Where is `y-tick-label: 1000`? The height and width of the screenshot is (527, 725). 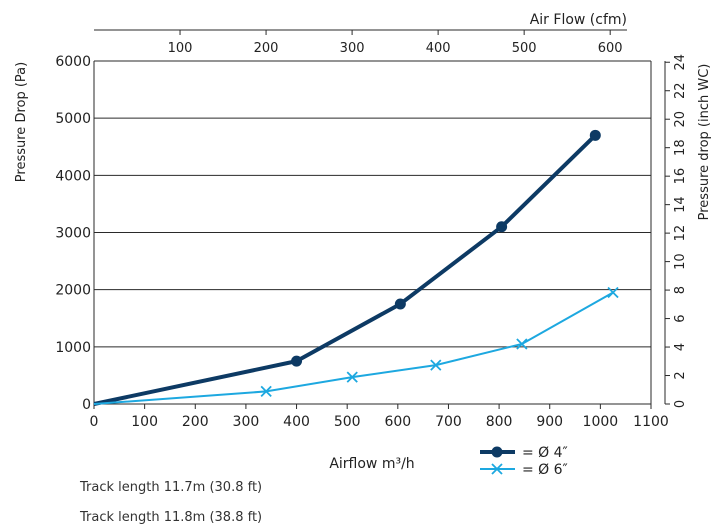 y-tick-label: 1000 is located at coordinates (73, 348).